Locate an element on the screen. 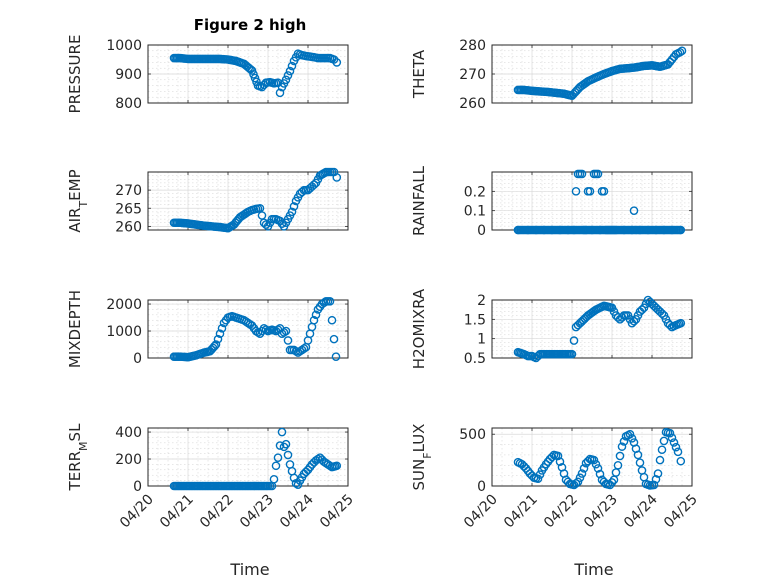  y-axis-label: AIRTEMP is located at coordinates (78, 200).